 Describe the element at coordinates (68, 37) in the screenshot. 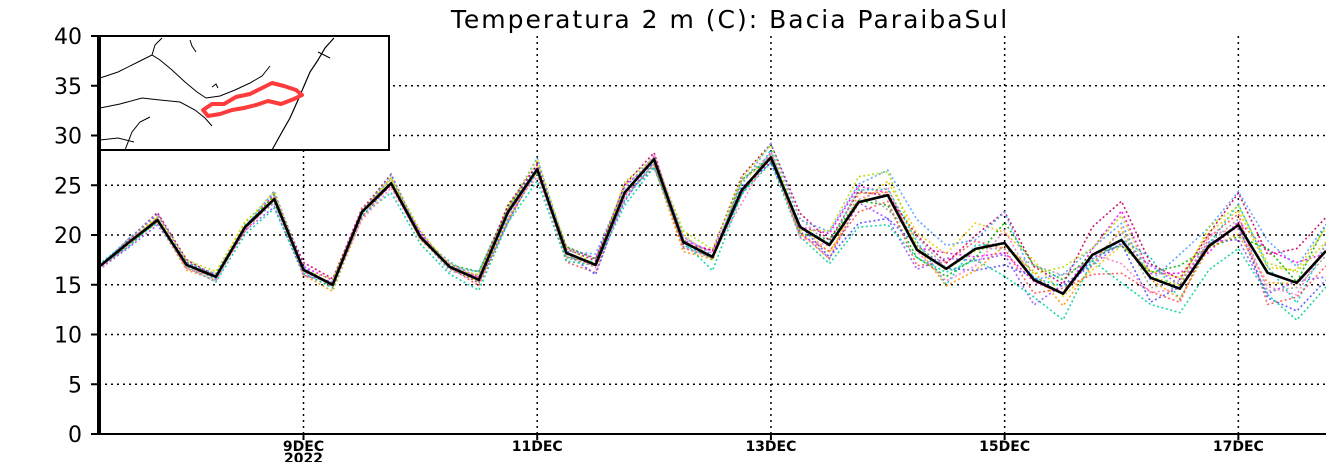

I see `y-tick-label: 40` at that location.